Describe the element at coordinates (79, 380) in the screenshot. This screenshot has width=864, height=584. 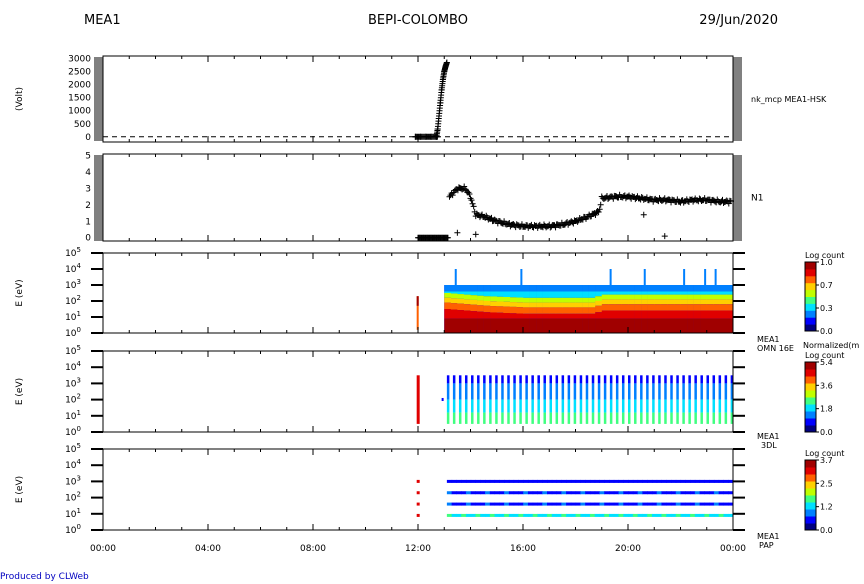
I see `energy-tick-exponent: 3` at that location.